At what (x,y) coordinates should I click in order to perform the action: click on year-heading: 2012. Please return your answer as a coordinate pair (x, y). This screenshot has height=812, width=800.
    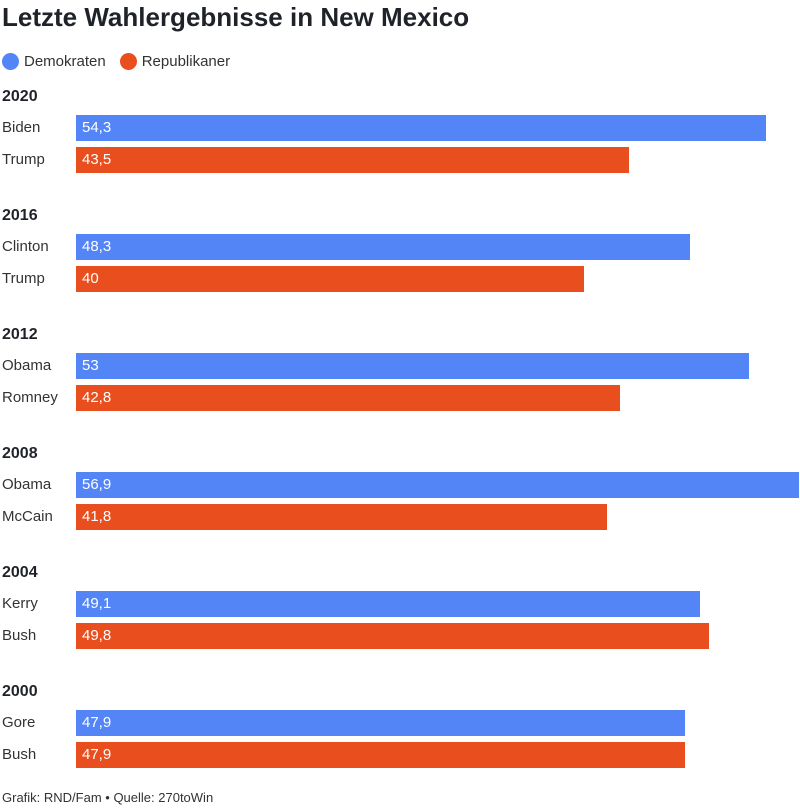
    Looking at the image, I should click on (20, 334).